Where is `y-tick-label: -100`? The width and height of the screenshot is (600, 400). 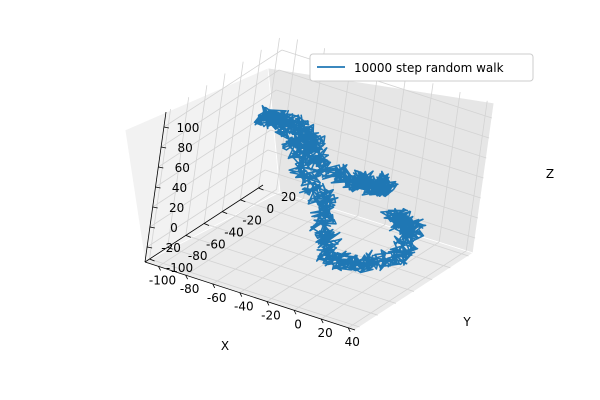 y-tick-label: -100 is located at coordinates (179, 268).